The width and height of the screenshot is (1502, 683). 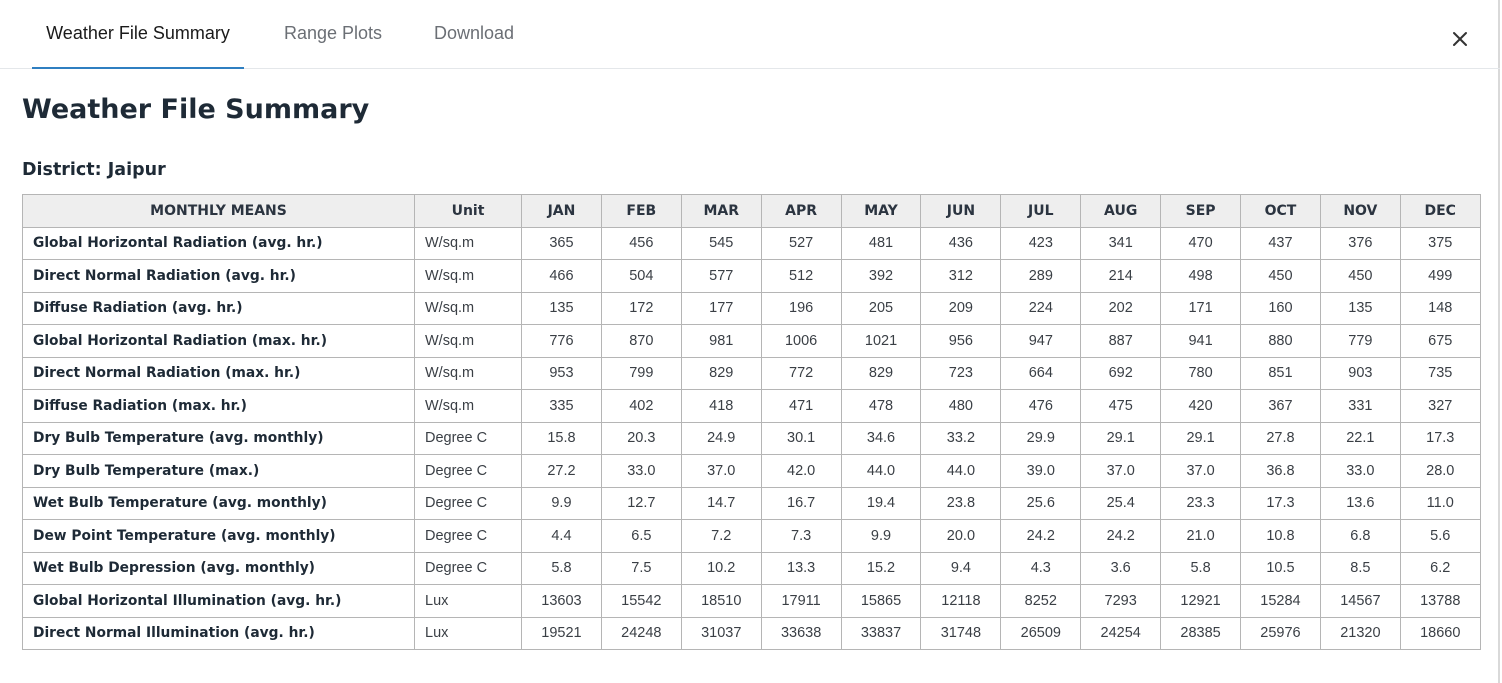 What do you see at coordinates (961, 243) in the screenshot?
I see `row-value-cell: 436` at bounding box center [961, 243].